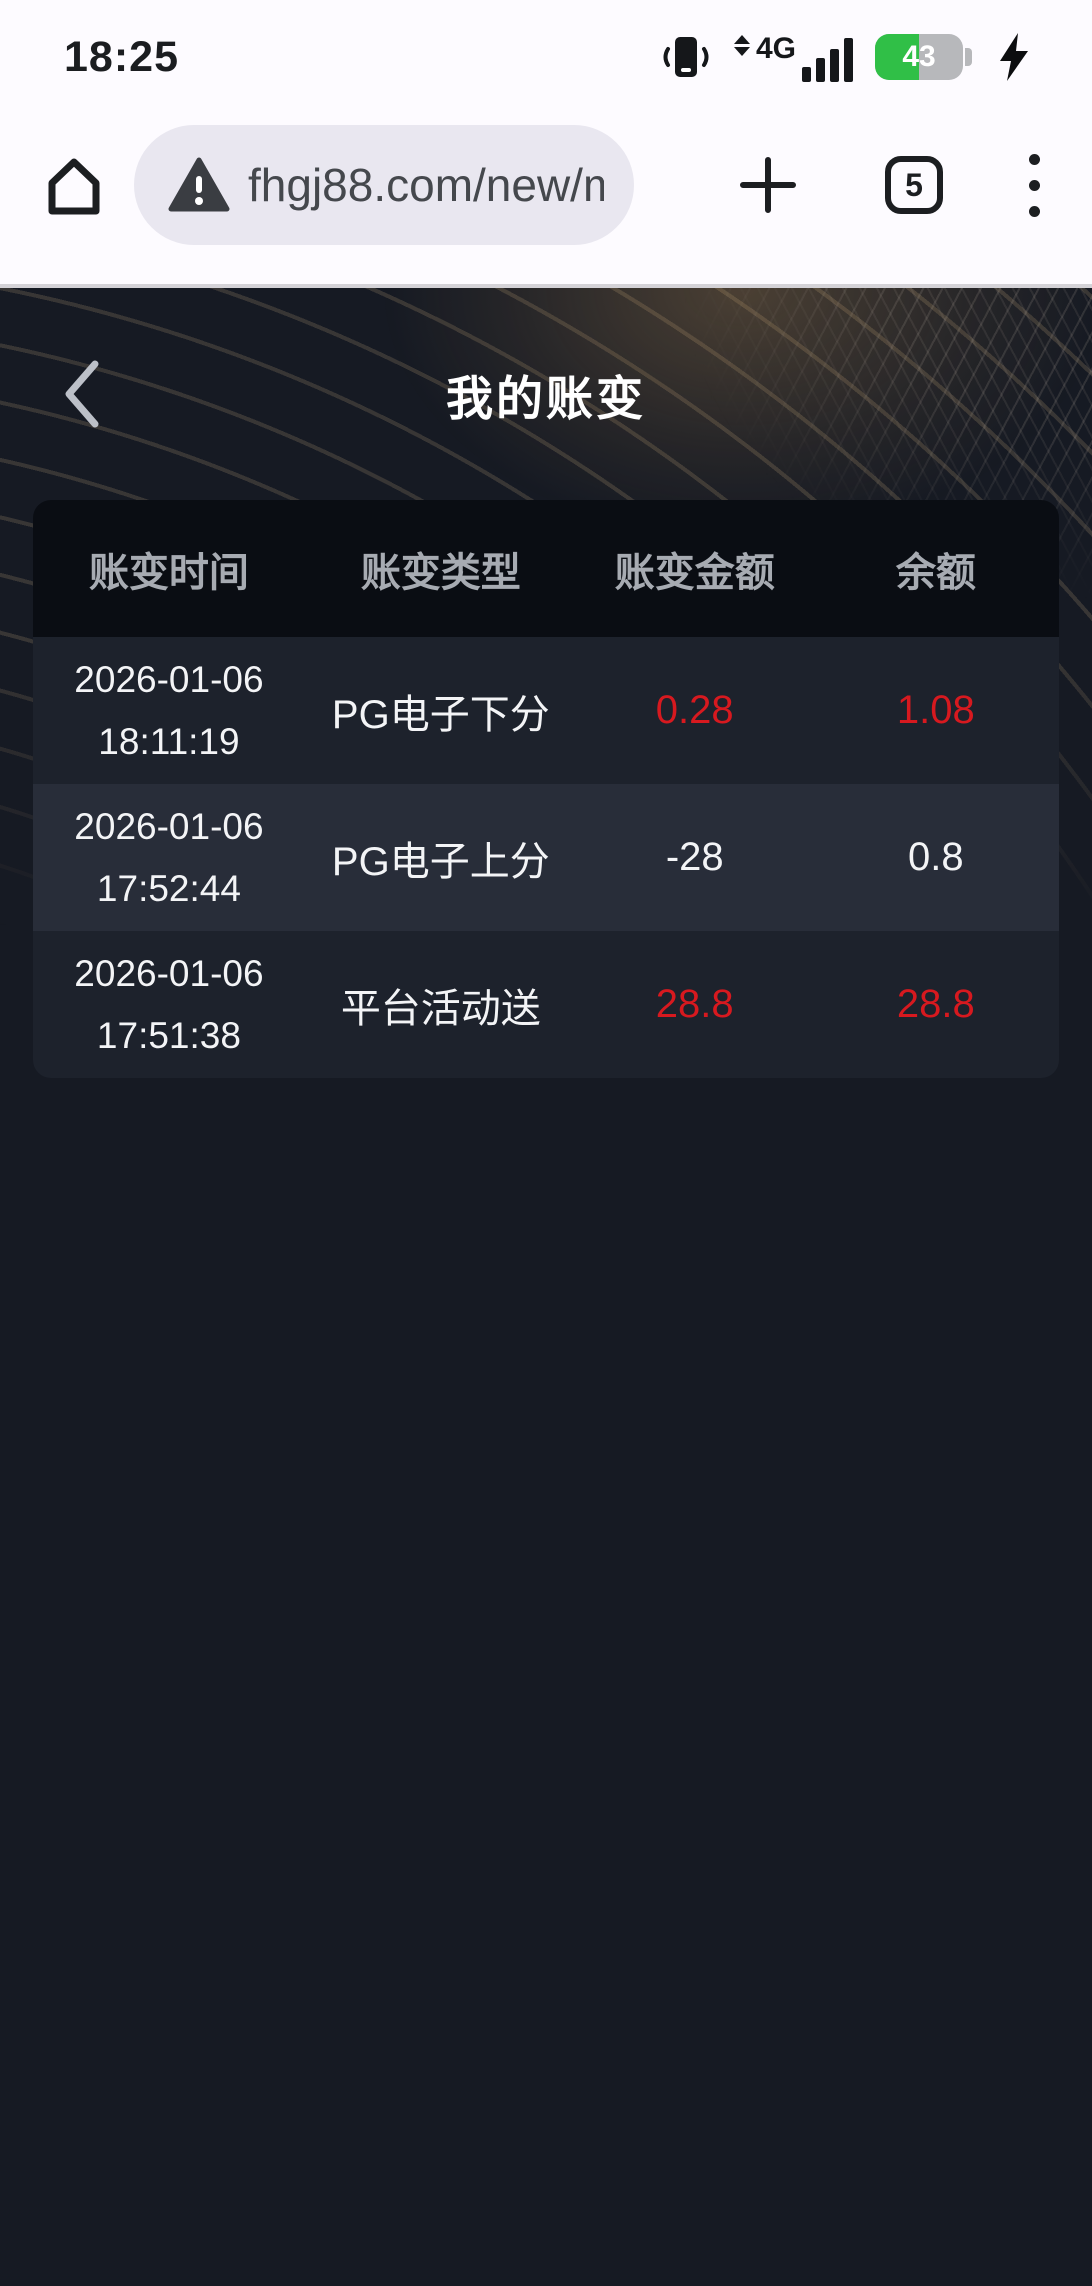 This screenshot has width=1092, height=2286. What do you see at coordinates (694, 1004) in the screenshot?
I see `cell-amount: 28.8` at bounding box center [694, 1004].